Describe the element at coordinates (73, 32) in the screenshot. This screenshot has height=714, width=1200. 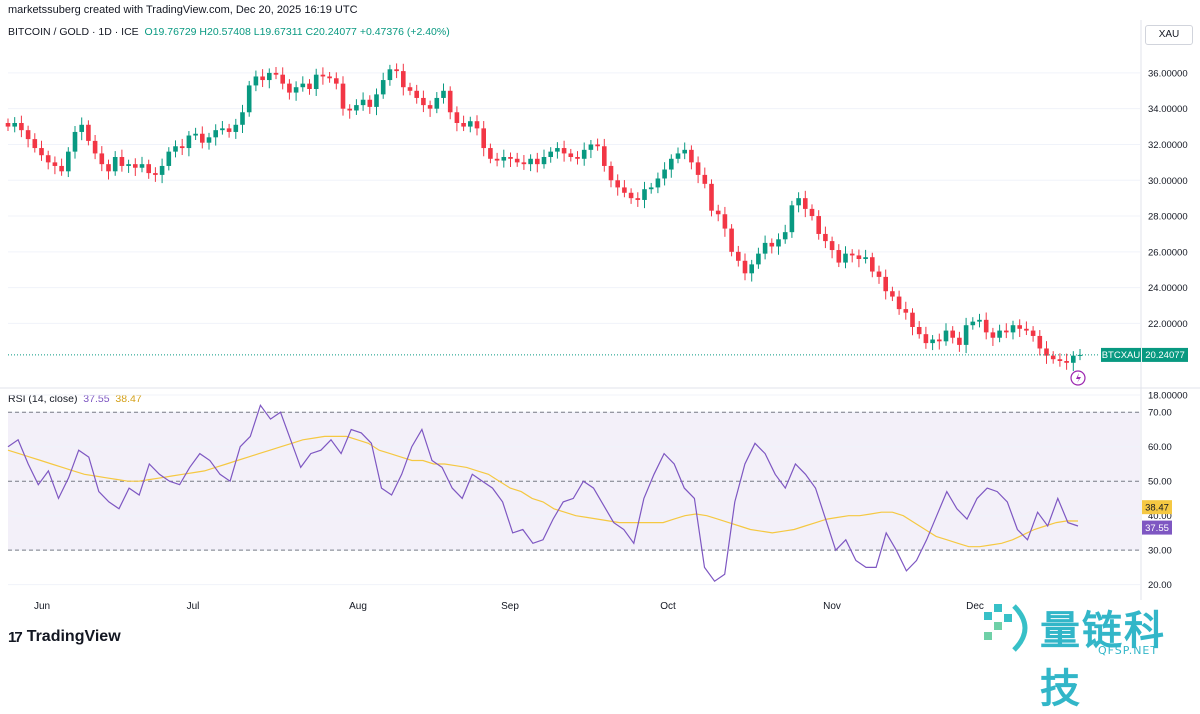
I see `symbol-name: BITCOIN / GOLD · 1D · ICE` at that location.